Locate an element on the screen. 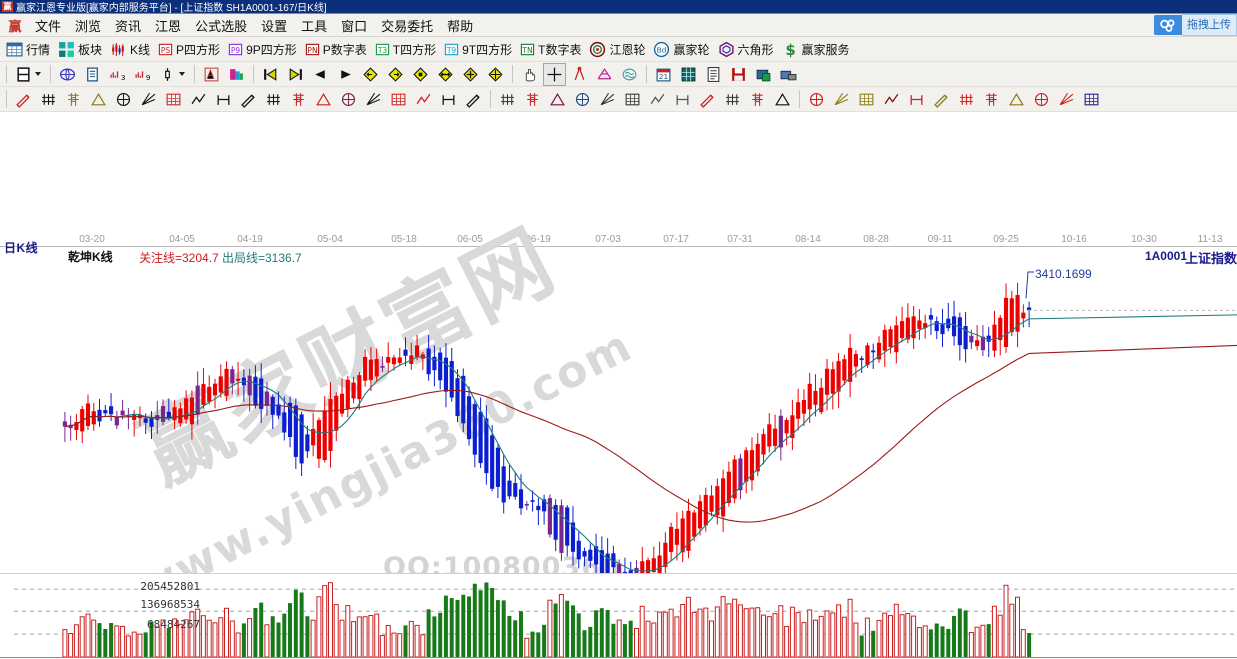 The height and width of the screenshot is (659, 1237). tool-zigzag is located at coordinates (707, 99).